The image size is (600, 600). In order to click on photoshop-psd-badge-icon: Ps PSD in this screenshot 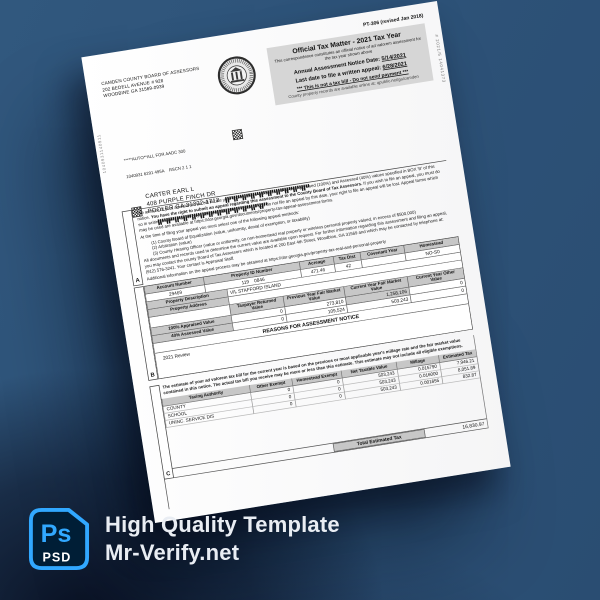, I will do `click(59, 539)`.